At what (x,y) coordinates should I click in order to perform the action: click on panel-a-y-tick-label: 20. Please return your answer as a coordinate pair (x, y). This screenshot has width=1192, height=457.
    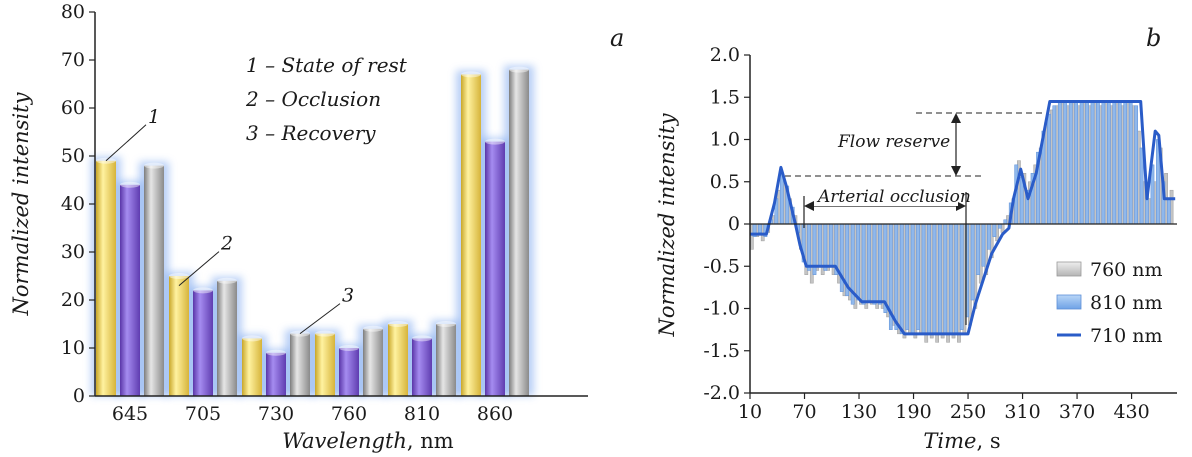
    Looking at the image, I should click on (73, 300).